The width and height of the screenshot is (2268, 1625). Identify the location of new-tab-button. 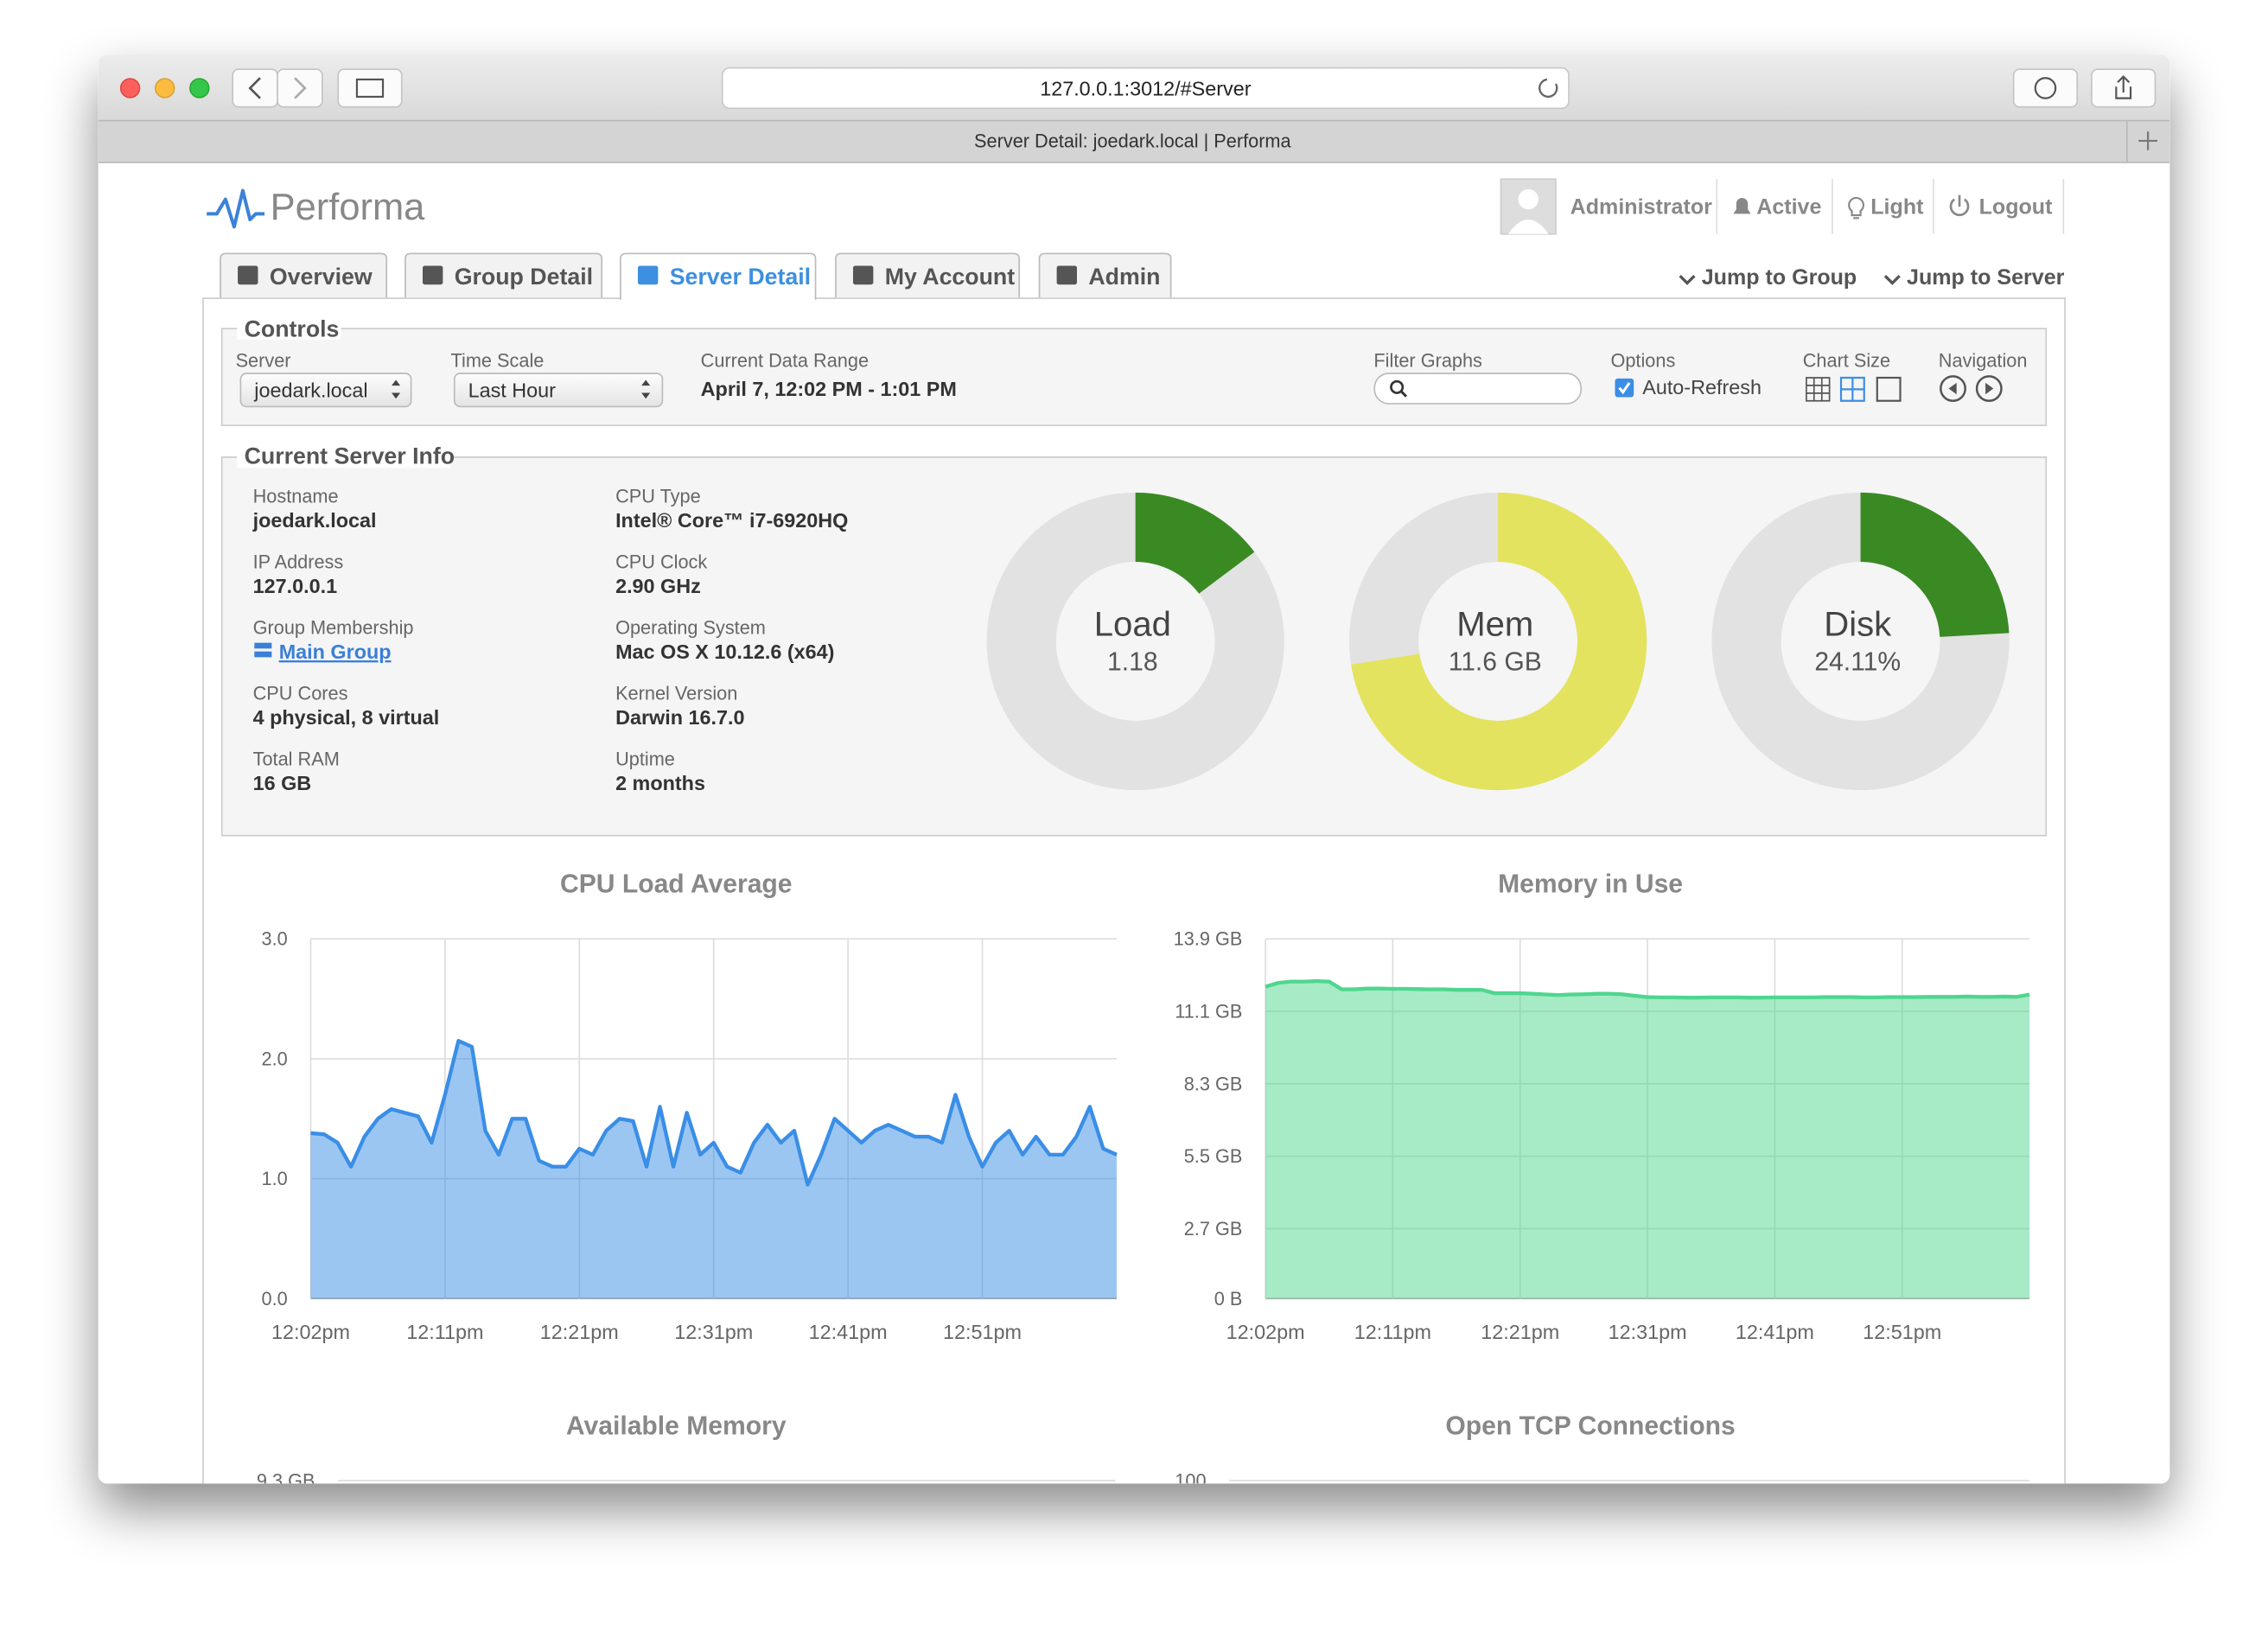
(2147, 140).